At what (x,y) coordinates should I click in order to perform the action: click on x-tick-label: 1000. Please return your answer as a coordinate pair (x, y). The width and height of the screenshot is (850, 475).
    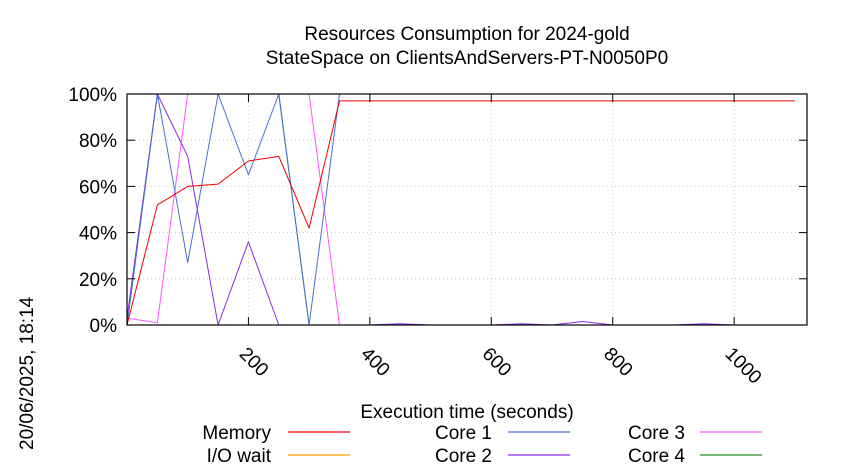
    Looking at the image, I should click on (743, 366).